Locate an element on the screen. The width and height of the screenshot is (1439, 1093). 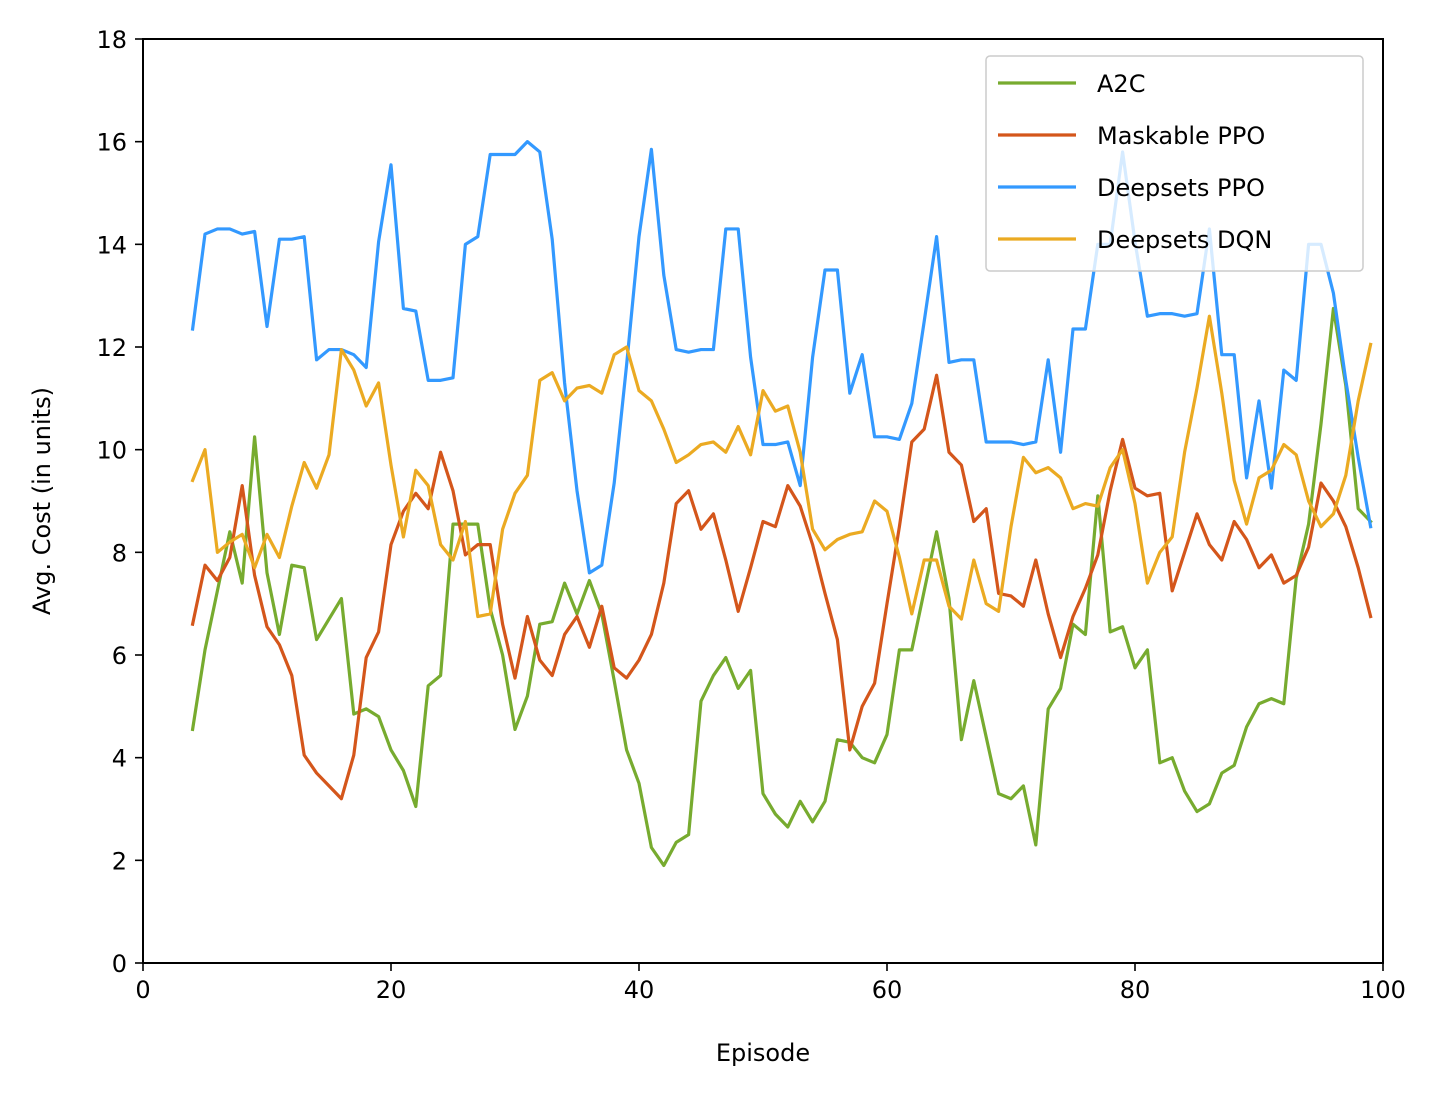
legend-label-a2c: A2C is located at coordinates (1121, 84).